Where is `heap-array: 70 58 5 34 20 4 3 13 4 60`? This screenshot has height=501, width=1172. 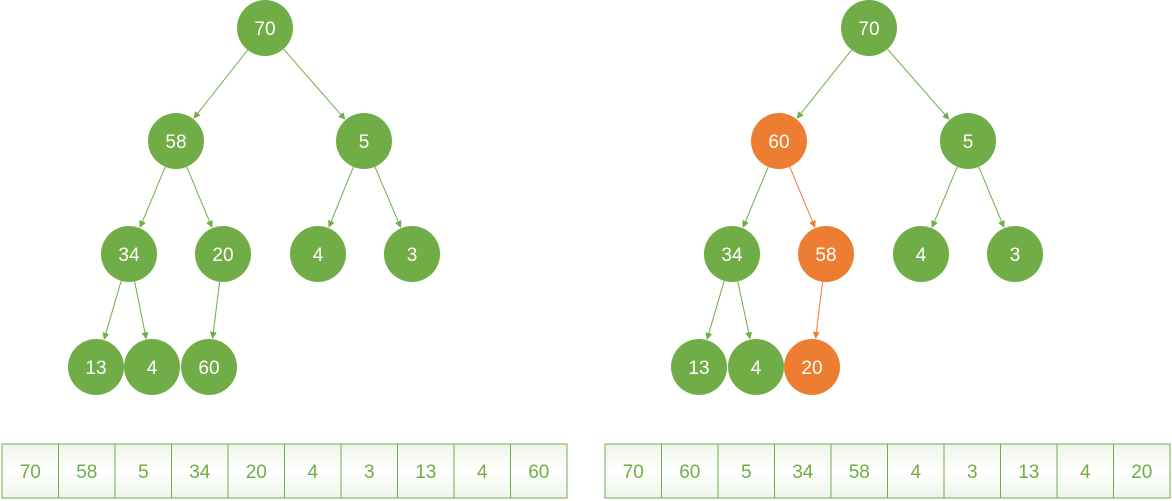 heap-array: 70 58 5 34 20 4 3 13 4 60 is located at coordinates (284, 471).